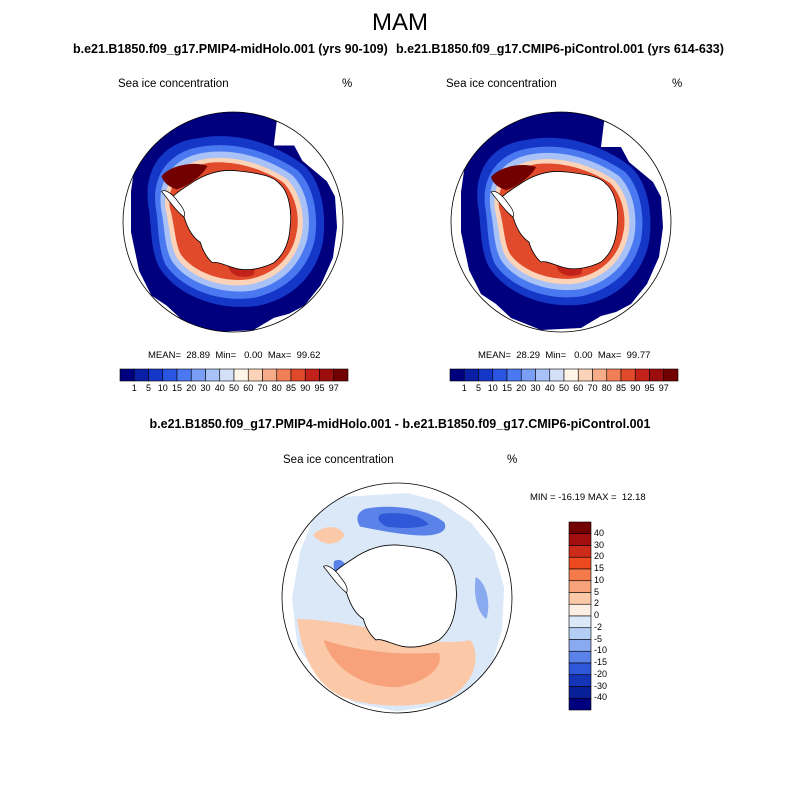 The width and height of the screenshot is (800, 800). I want to click on left-cbar-tick-label: 1, so click(134, 388).